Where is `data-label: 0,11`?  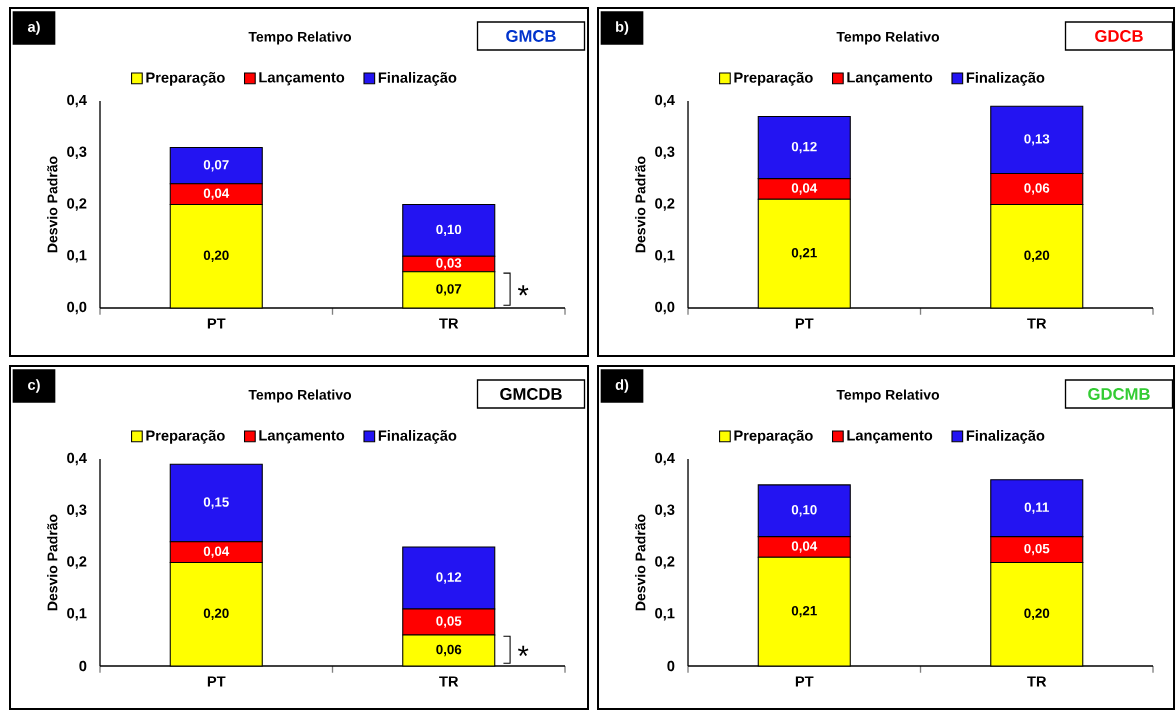
data-label: 0,11 is located at coordinates (1036, 508).